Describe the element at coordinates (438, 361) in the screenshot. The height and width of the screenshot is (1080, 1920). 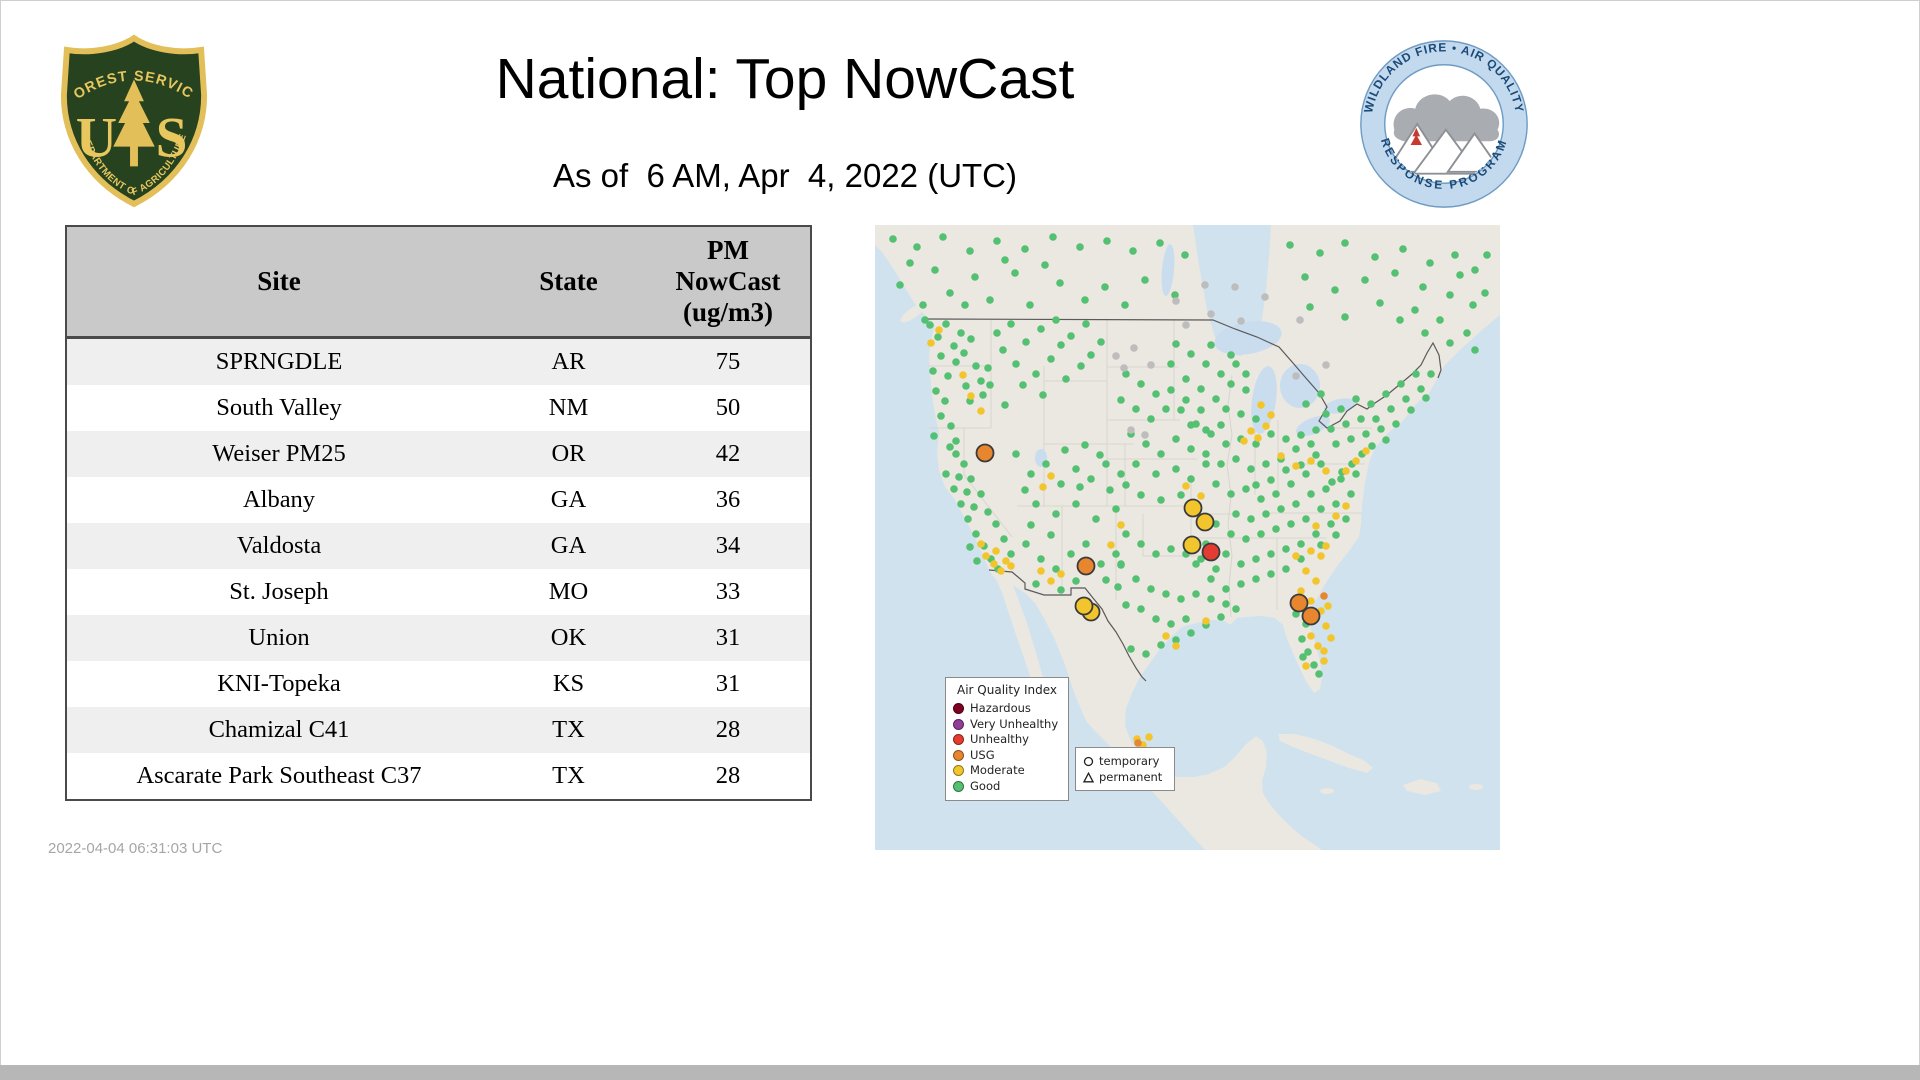
I see `table-row: SPRNGDLE AR 75` at that location.